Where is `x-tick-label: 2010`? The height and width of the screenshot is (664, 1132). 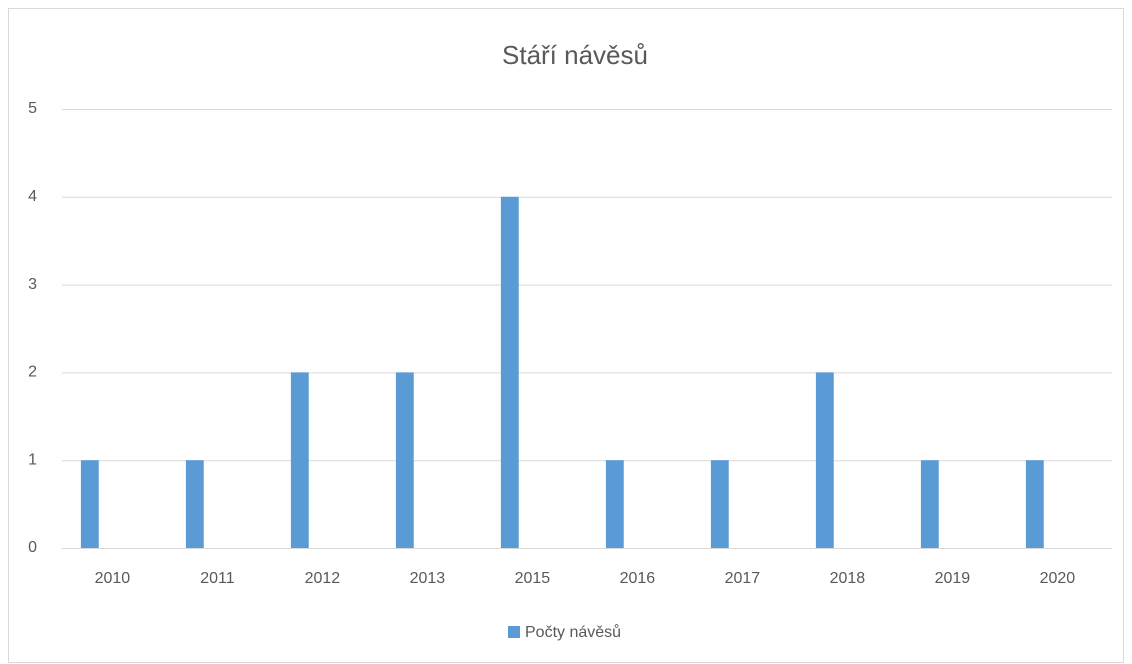
x-tick-label: 2010 is located at coordinates (113, 578).